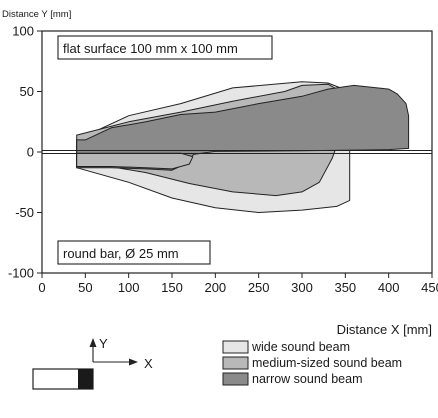 Image resolution: width=438 pixels, height=418 pixels. I want to click on y-tick-label-50: 50, so click(27, 91).